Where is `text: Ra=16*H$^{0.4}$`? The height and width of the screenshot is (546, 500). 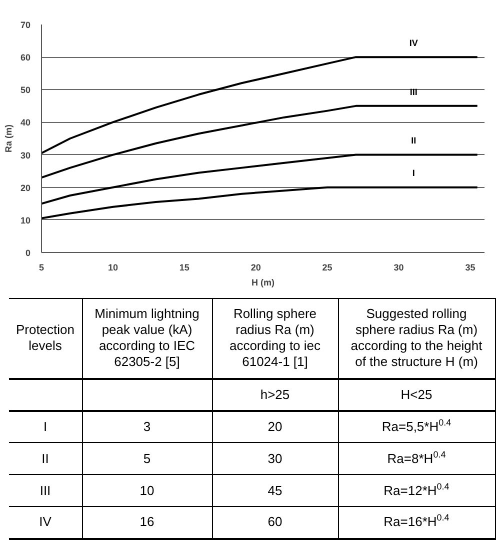
text: Ra=16*H$^{0.4}$ is located at coordinates (417, 521).